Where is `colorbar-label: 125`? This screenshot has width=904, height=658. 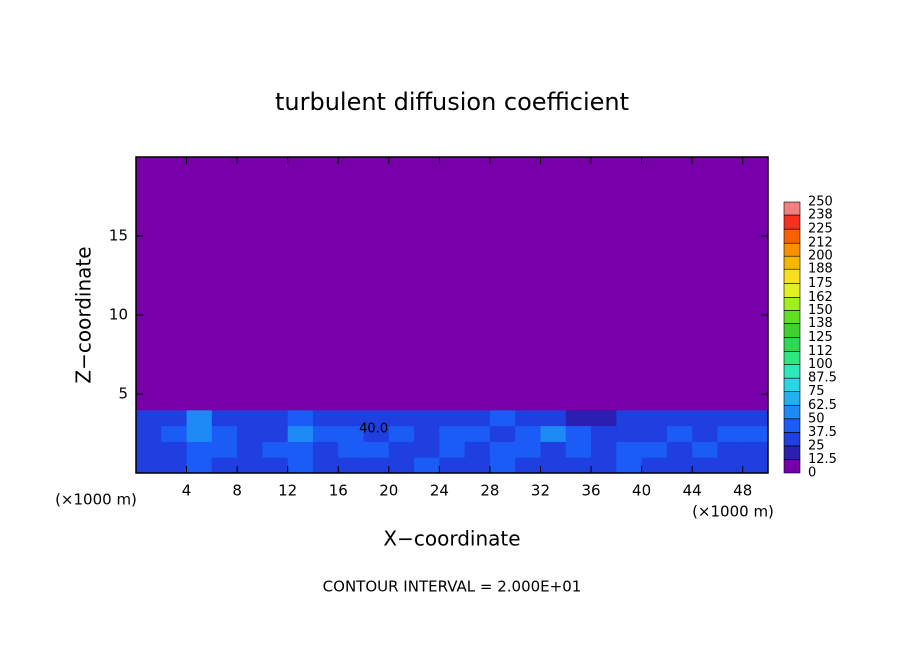
colorbar-label: 125 is located at coordinates (820, 337).